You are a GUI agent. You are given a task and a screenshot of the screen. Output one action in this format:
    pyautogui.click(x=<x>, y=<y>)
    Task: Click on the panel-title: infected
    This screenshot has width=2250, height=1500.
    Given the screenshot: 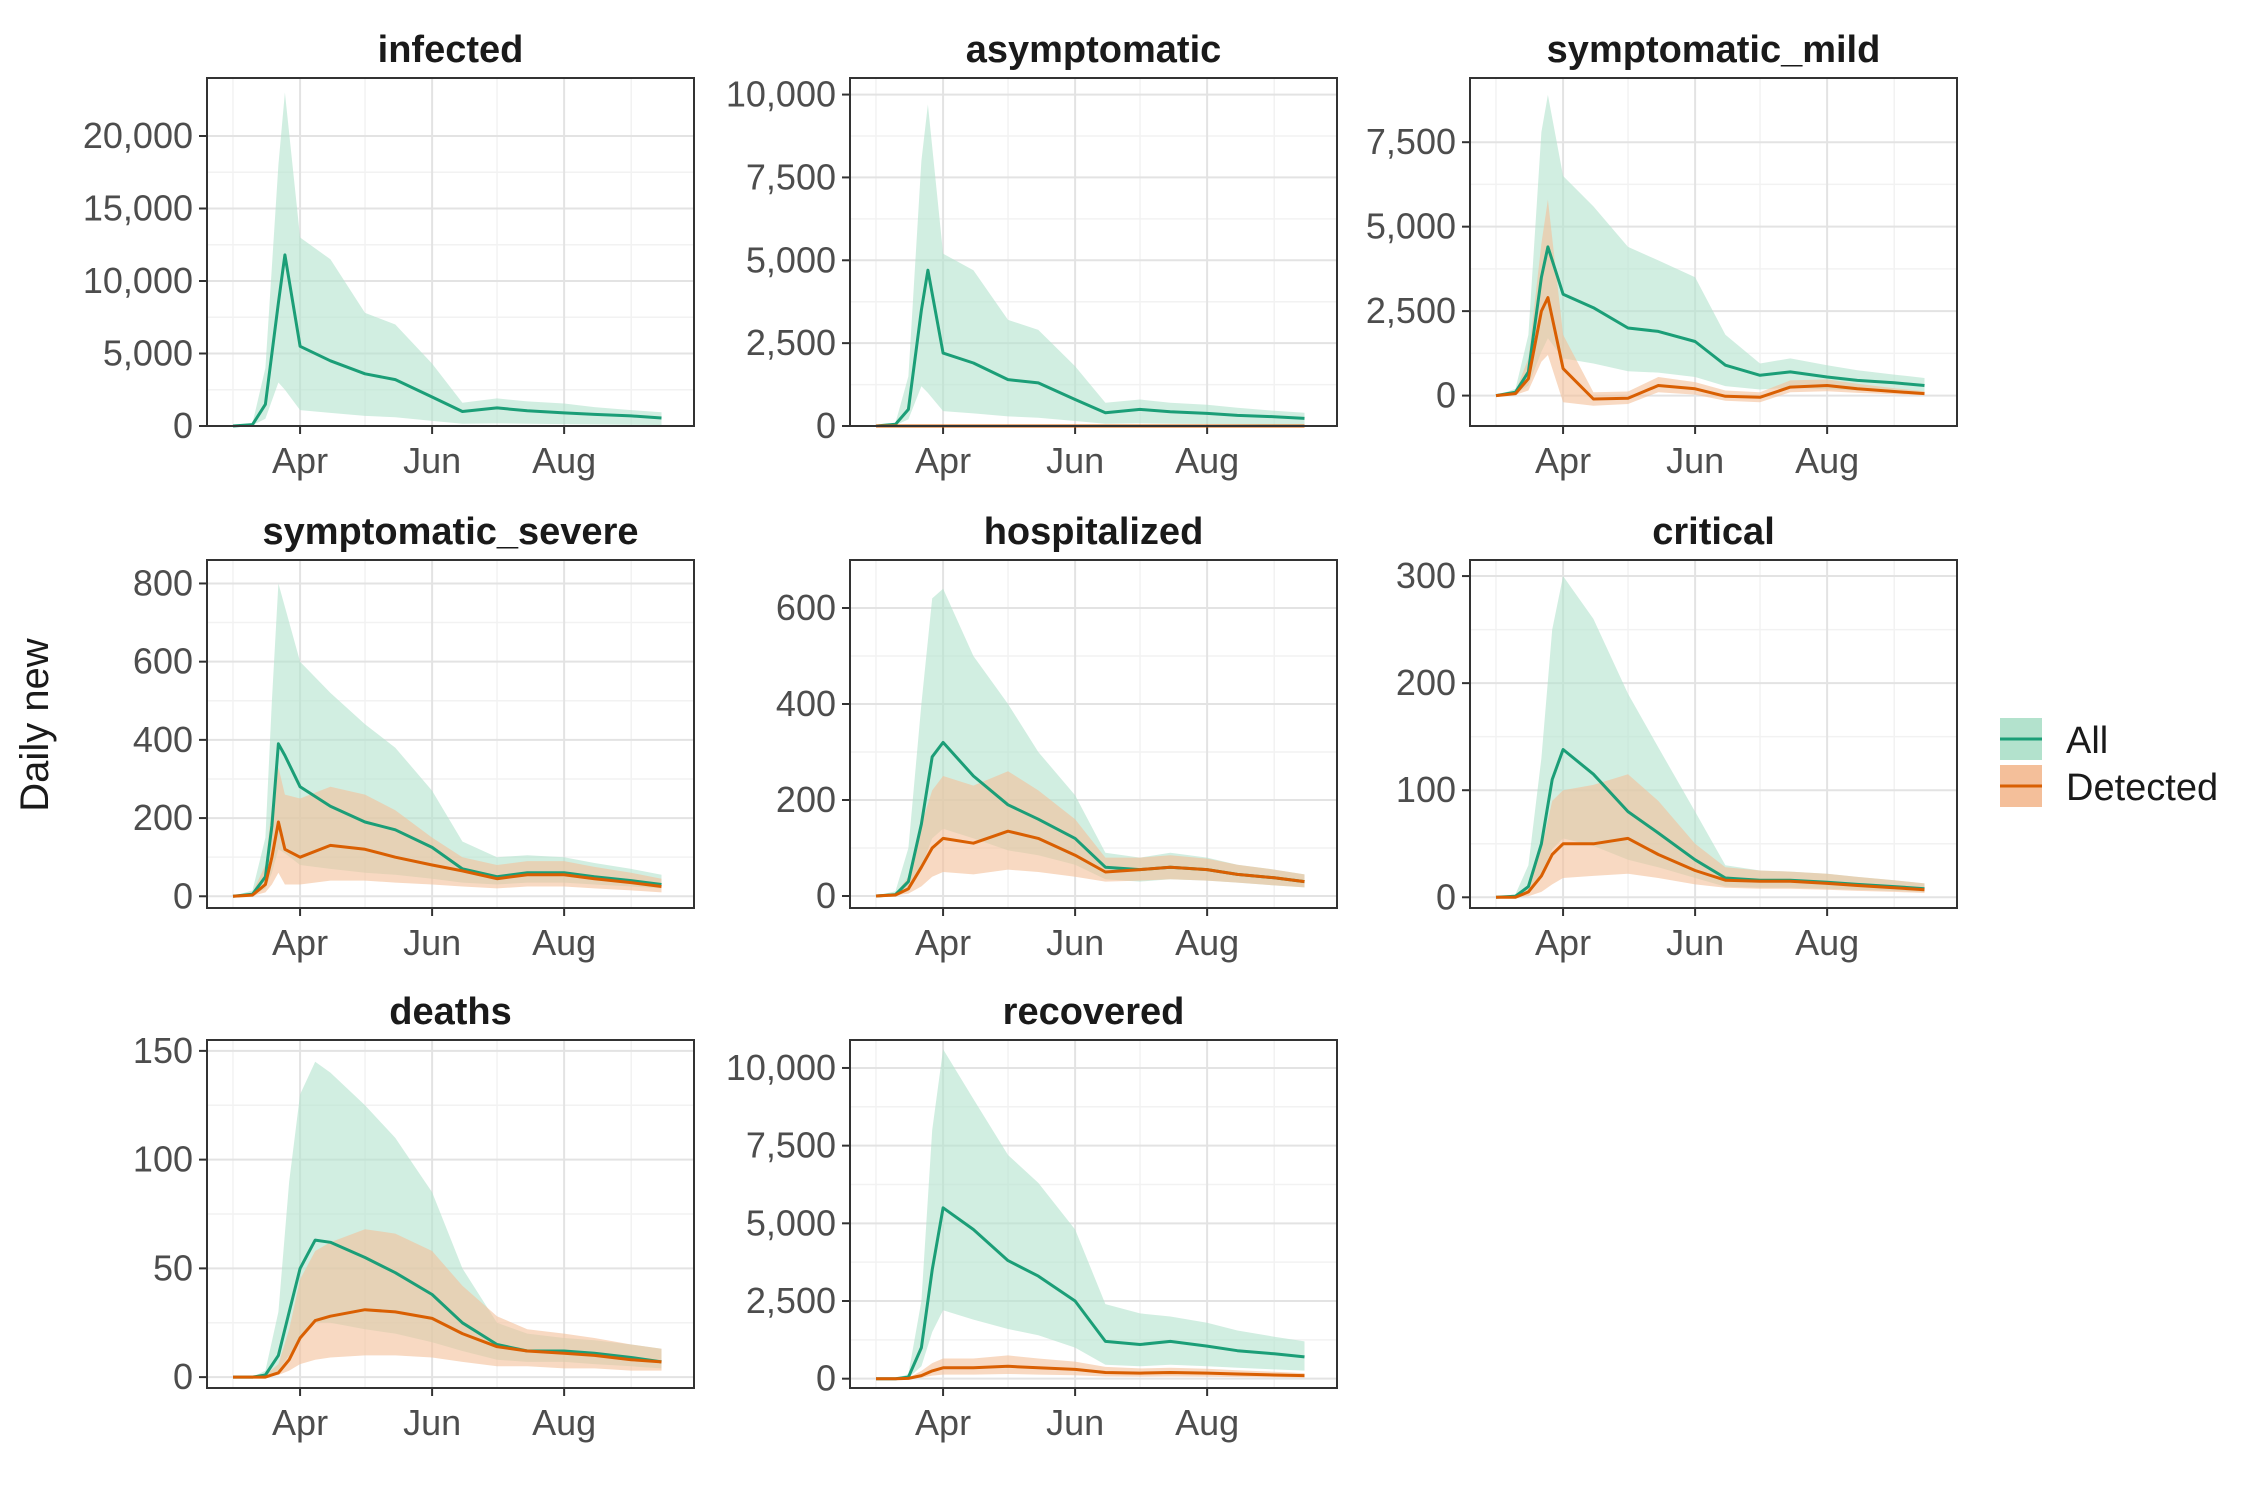 What is the action you would take?
    pyautogui.click(x=451, y=50)
    